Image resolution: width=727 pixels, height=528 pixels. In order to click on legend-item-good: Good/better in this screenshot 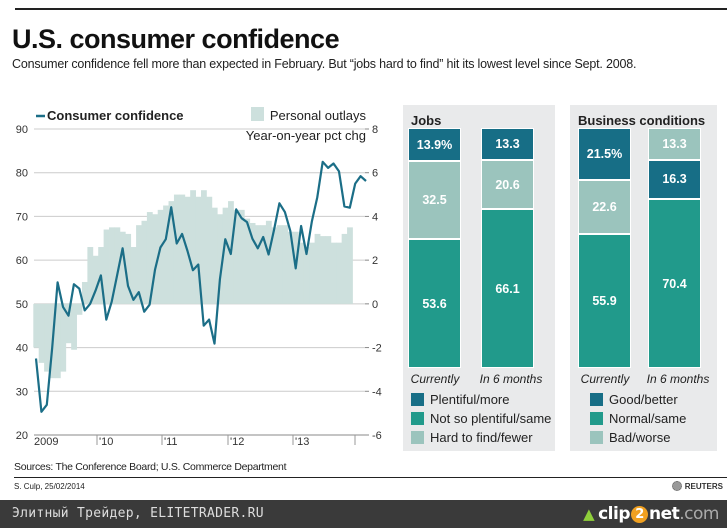, I will do `click(634, 399)`.